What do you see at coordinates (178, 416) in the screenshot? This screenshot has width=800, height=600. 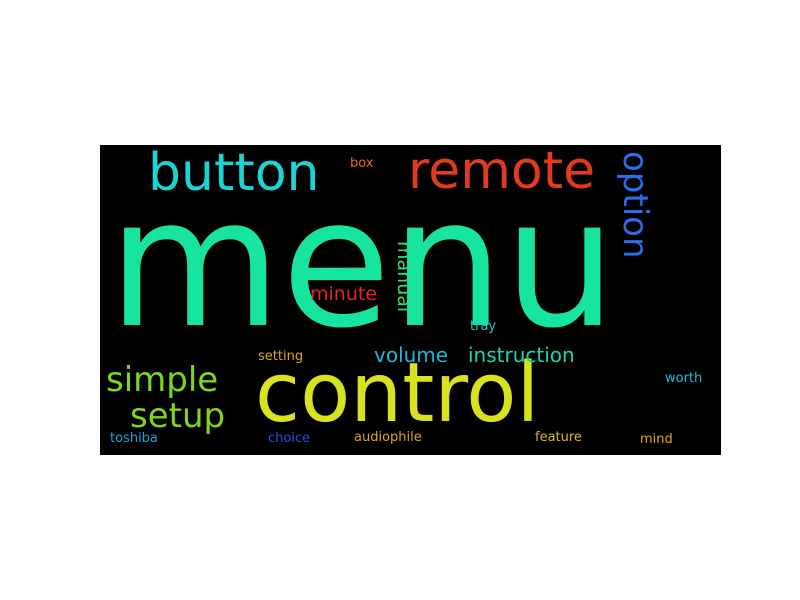 I see `word-setup: setup` at bounding box center [178, 416].